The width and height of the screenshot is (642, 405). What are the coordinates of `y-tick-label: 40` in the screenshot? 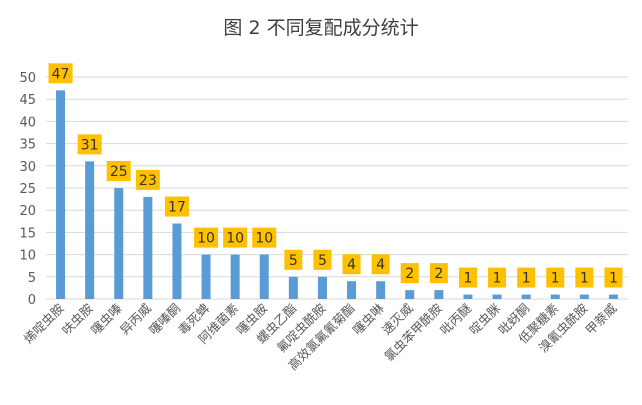 It's located at (27, 122).